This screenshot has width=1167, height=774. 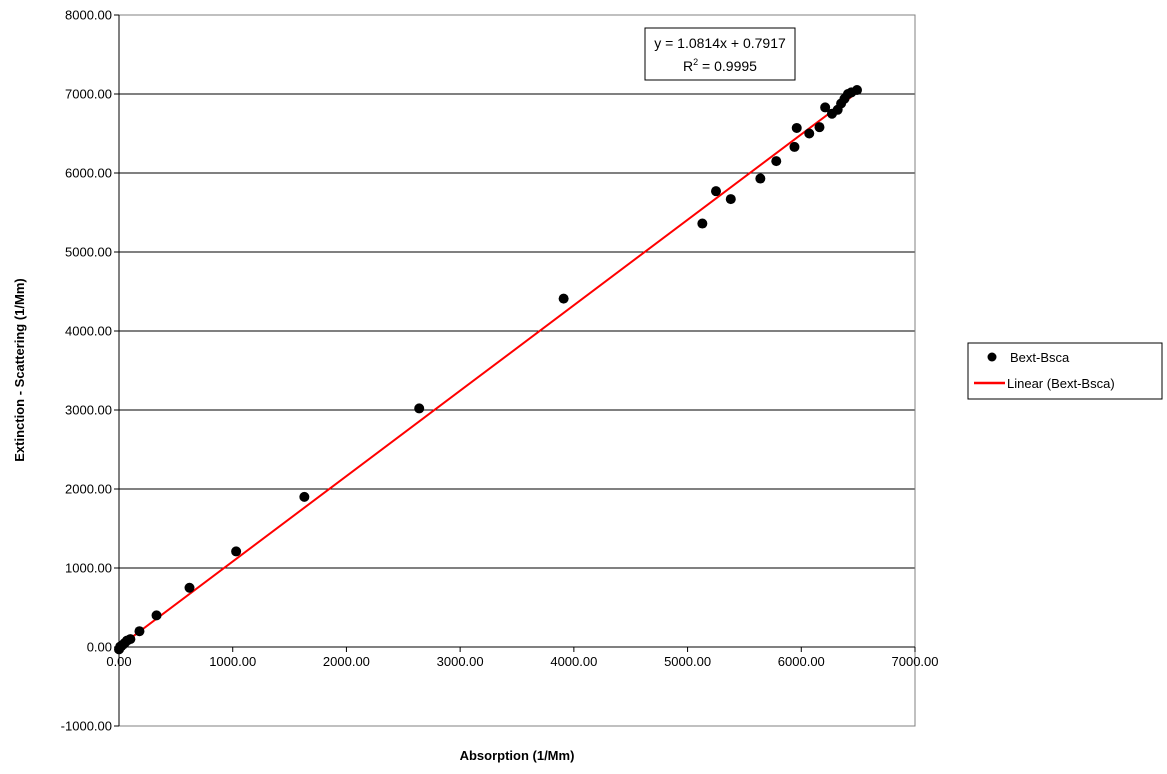 I want to click on y-tick-label: -1000.00, so click(x=86, y=726).